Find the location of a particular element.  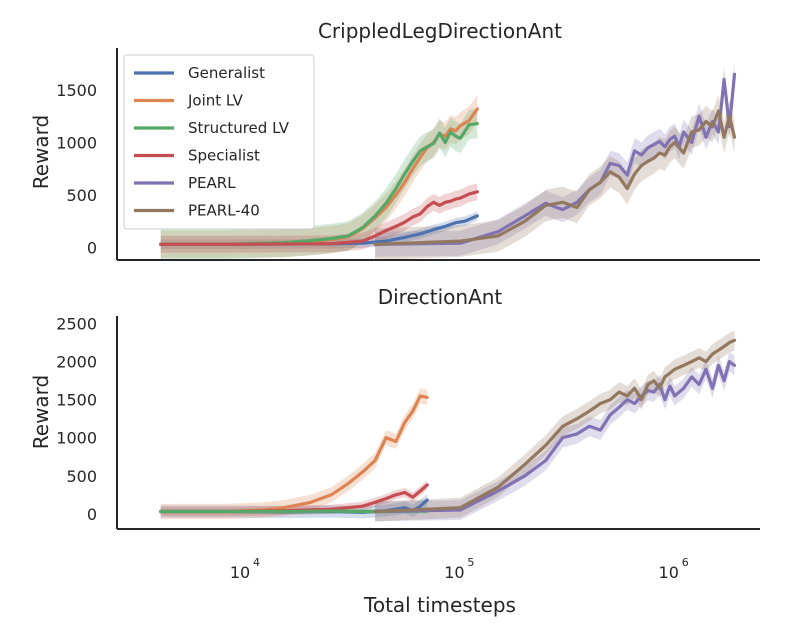

top-y-tick-label: 1000 is located at coordinates (76, 142).